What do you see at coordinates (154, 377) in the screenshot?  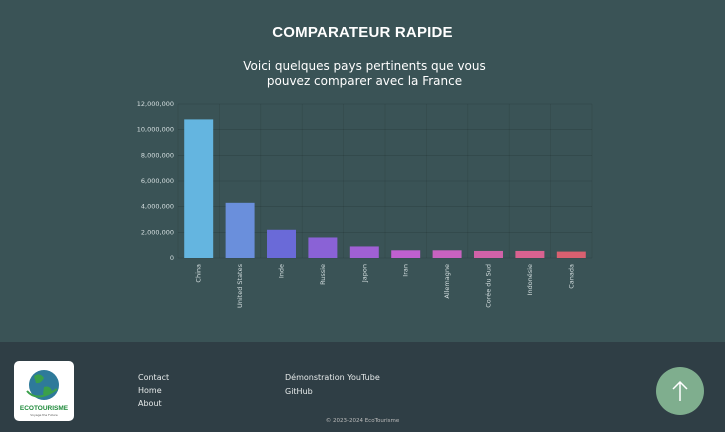 I see `nav-link: Contact` at bounding box center [154, 377].